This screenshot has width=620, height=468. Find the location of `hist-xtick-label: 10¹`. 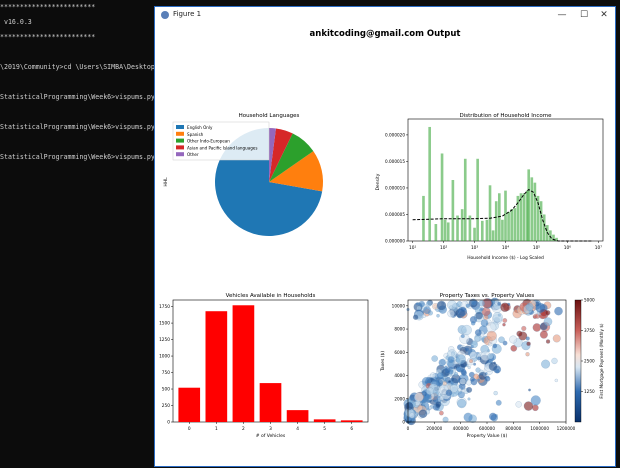

hist-xtick-label: 10¹ is located at coordinates (412, 248).